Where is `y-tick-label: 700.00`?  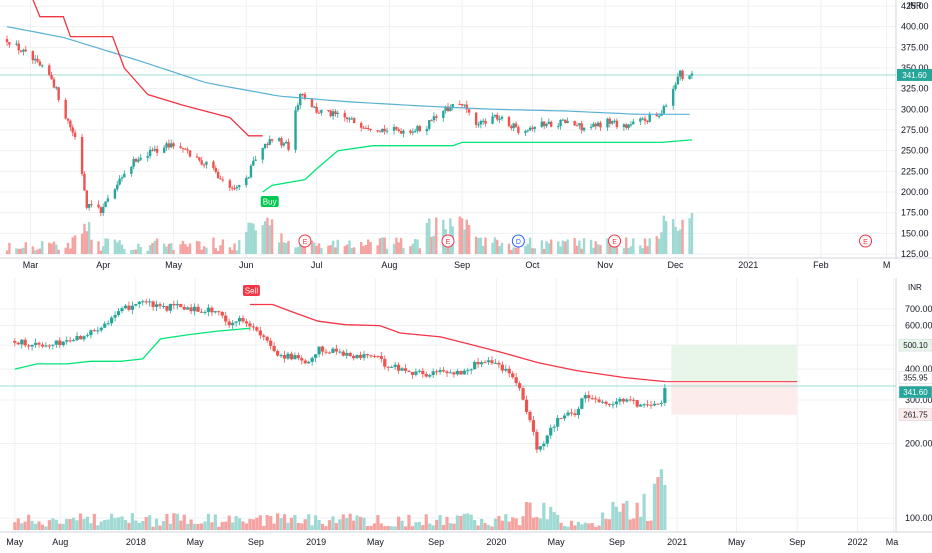 y-tick-label: 700.00 is located at coordinates (918, 309).